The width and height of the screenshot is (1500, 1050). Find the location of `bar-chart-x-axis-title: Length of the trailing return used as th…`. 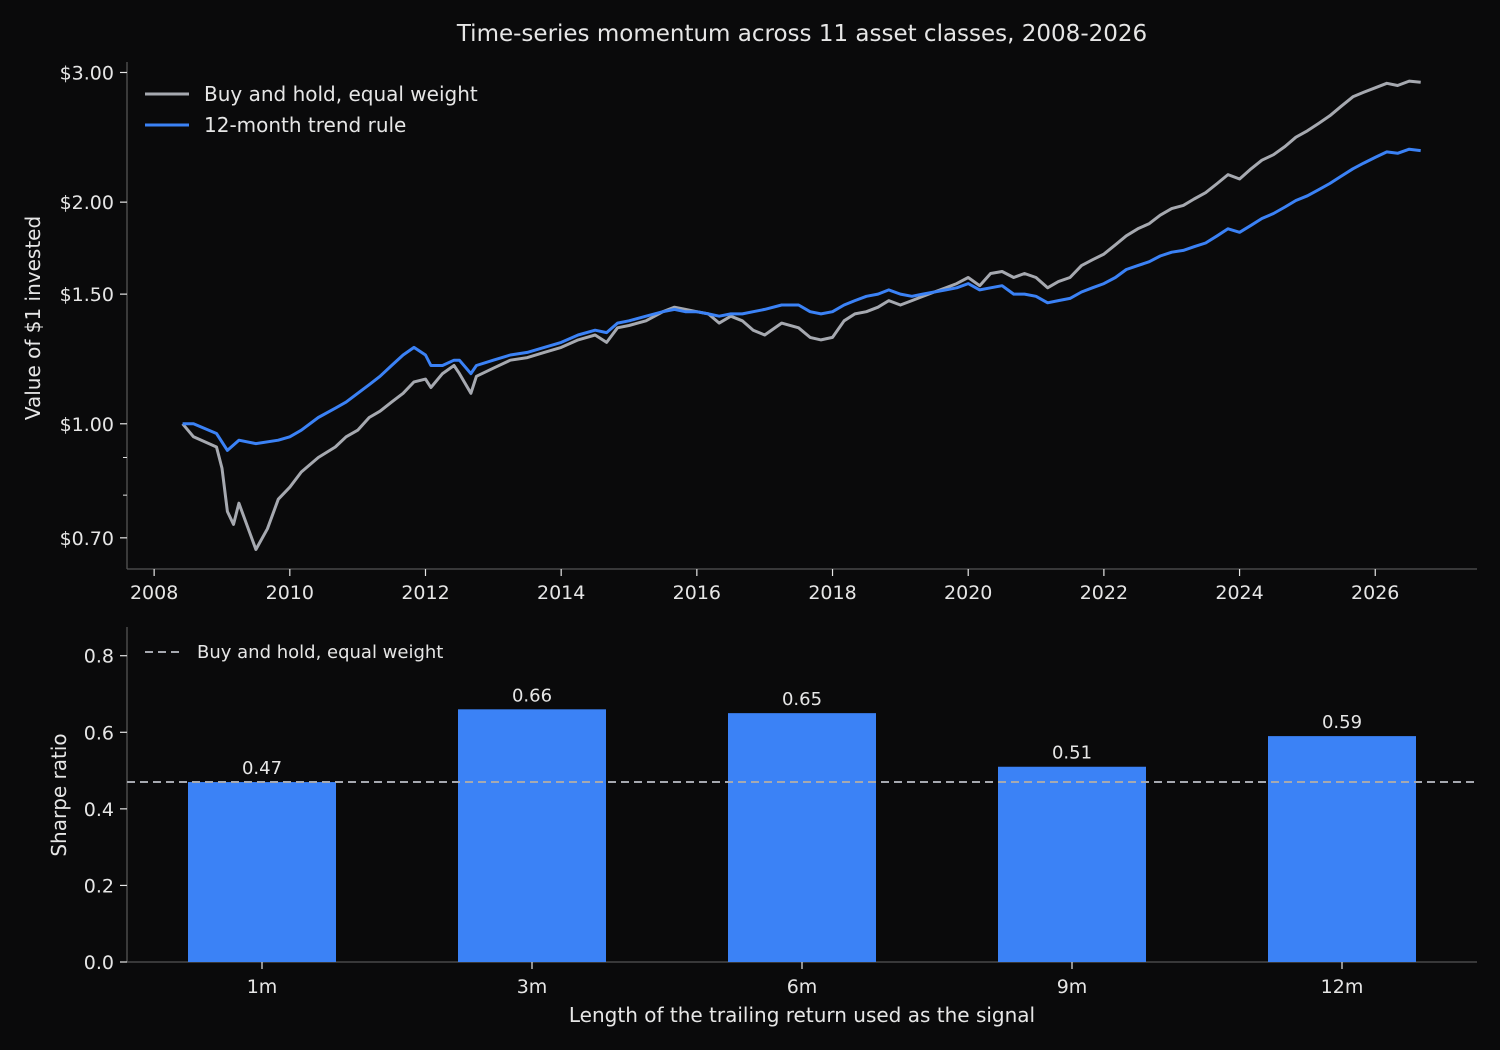

bar-chart-x-axis-title: Length of the trailing return used as th… is located at coordinates (802, 1015).